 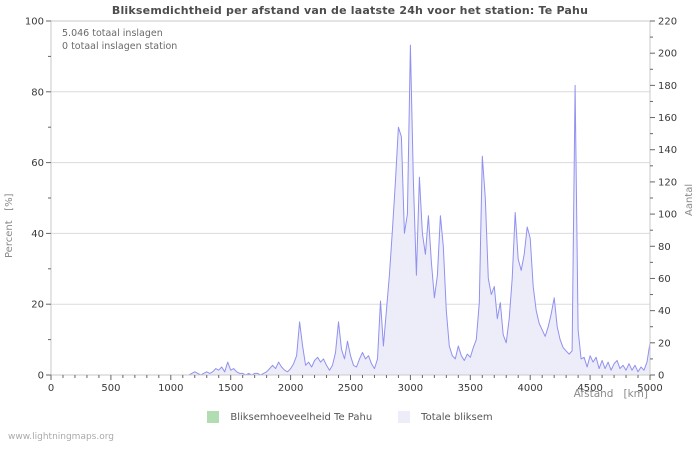 What do you see at coordinates (301, 417) in the screenshot?
I see `legend-label-station: Bliksemhoeveelheid Te Pahu` at bounding box center [301, 417].